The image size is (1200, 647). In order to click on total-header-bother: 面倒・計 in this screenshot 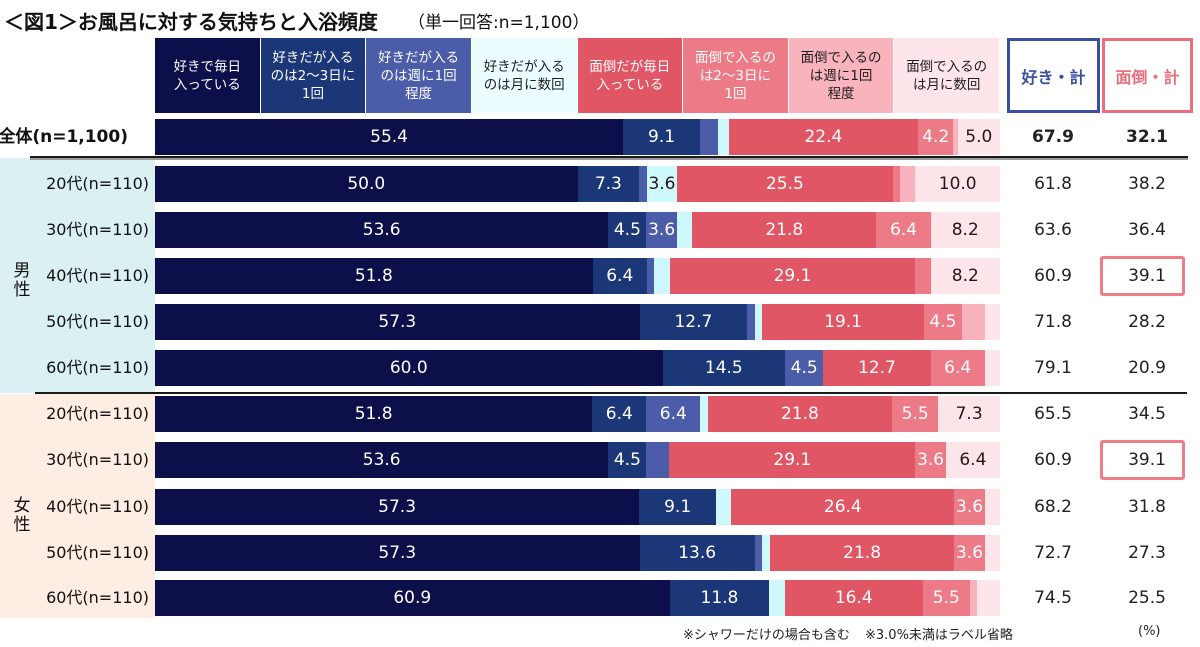, I will do `click(1147, 75)`.